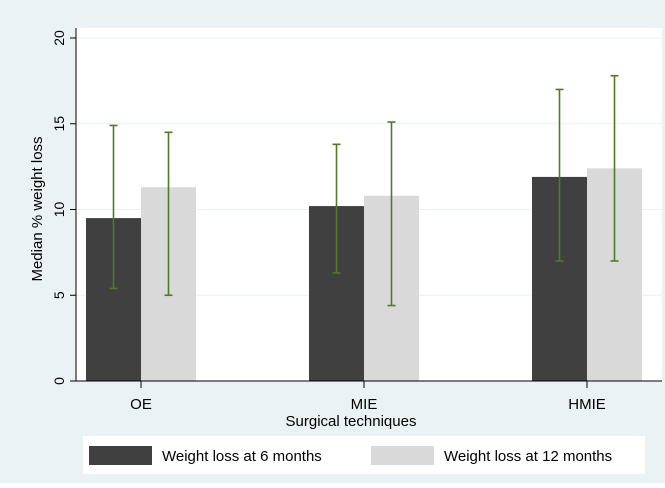 The image size is (665, 488). I want to click on x-tick-label: OE, so click(141, 404).